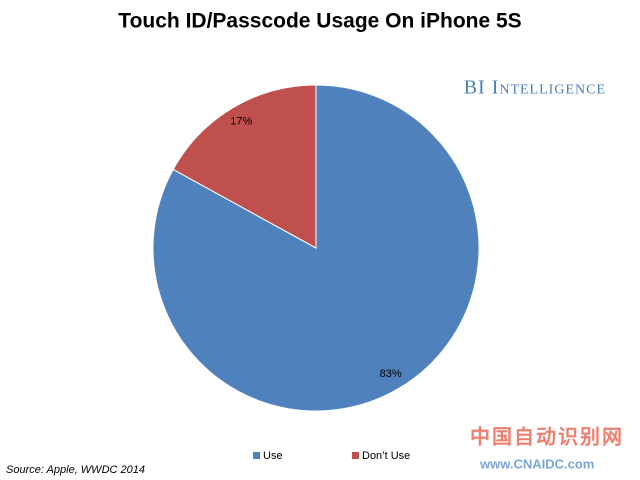 The image size is (640, 480). Describe the element at coordinates (241, 122) in the screenshot. I see `data-label: 17%` at that location.